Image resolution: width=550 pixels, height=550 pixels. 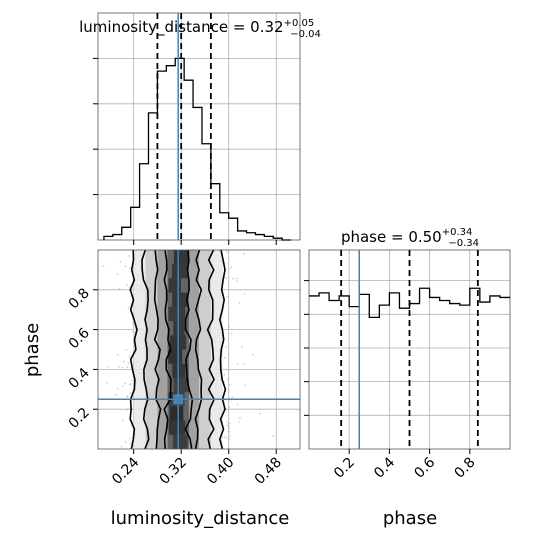 What do you see at coordinates (178, 399) in the screenshot?
I see `truth-marker` at bounding box center [178, 399].